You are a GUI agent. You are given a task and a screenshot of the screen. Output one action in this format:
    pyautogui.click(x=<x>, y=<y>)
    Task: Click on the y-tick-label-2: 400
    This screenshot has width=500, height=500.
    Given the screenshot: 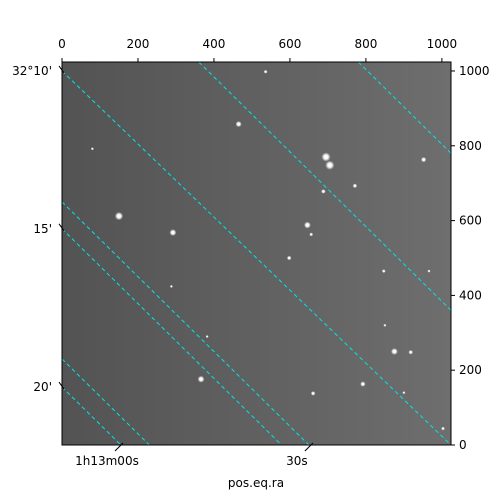 What is the action you would take?
    pyautogui.click(x=470, y=295)
    